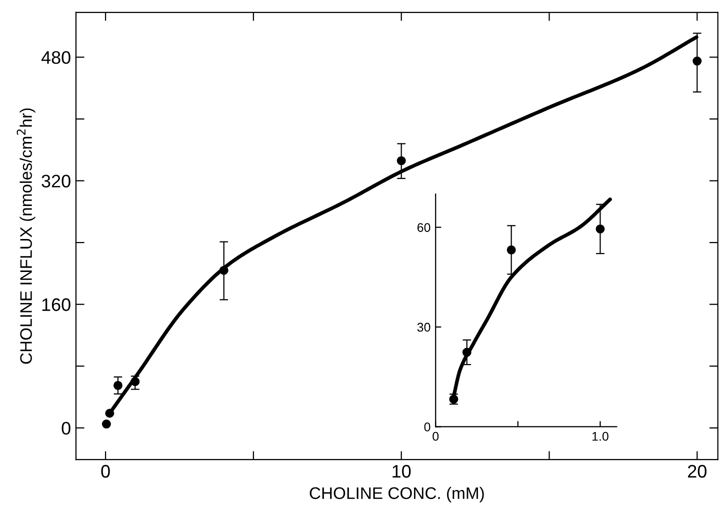 The image size is (720, 508). I want to click on x-axis-title: CHOLINE CONC. (mM), so click(397, 494).